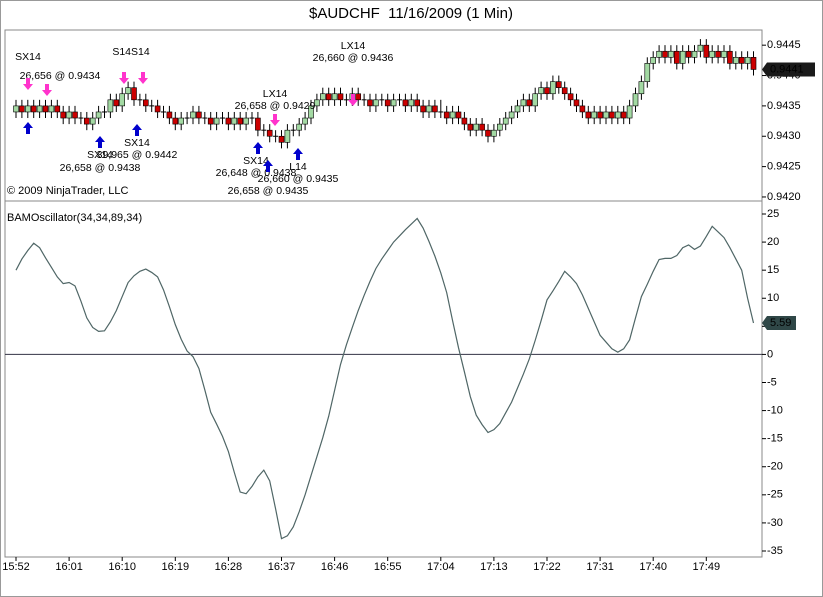 The image size is (823, 597). Describe the element at coordinates (122, 567) in the screenshot. I see `x-tick-label: 16:10` at that location.